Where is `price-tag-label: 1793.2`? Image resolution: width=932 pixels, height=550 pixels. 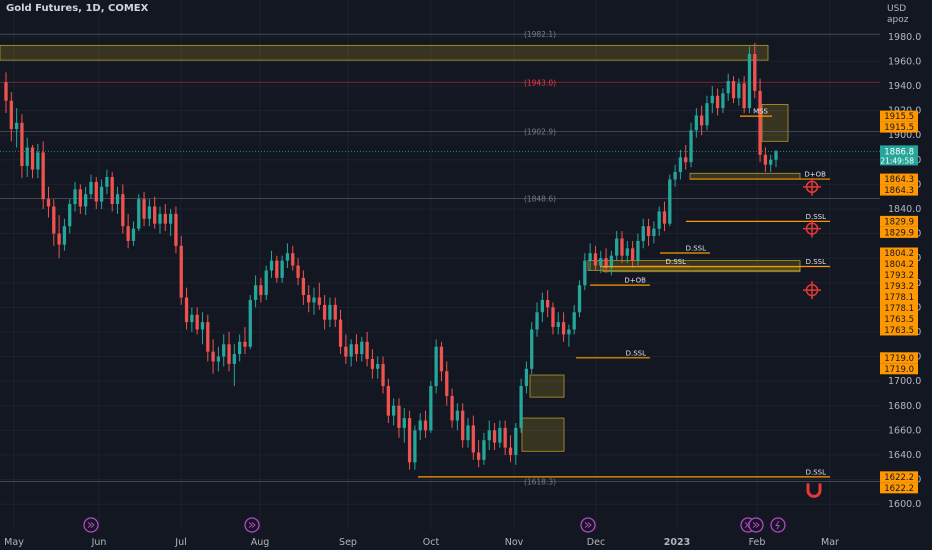
price-tag-label: 1793.2 is located at coordinates (899, 276).